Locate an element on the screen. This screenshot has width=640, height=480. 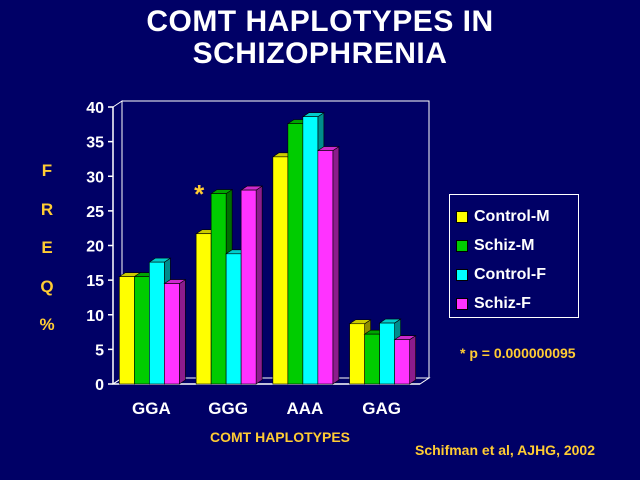
legend-item: Control-M is located at coordinates (517, 216).